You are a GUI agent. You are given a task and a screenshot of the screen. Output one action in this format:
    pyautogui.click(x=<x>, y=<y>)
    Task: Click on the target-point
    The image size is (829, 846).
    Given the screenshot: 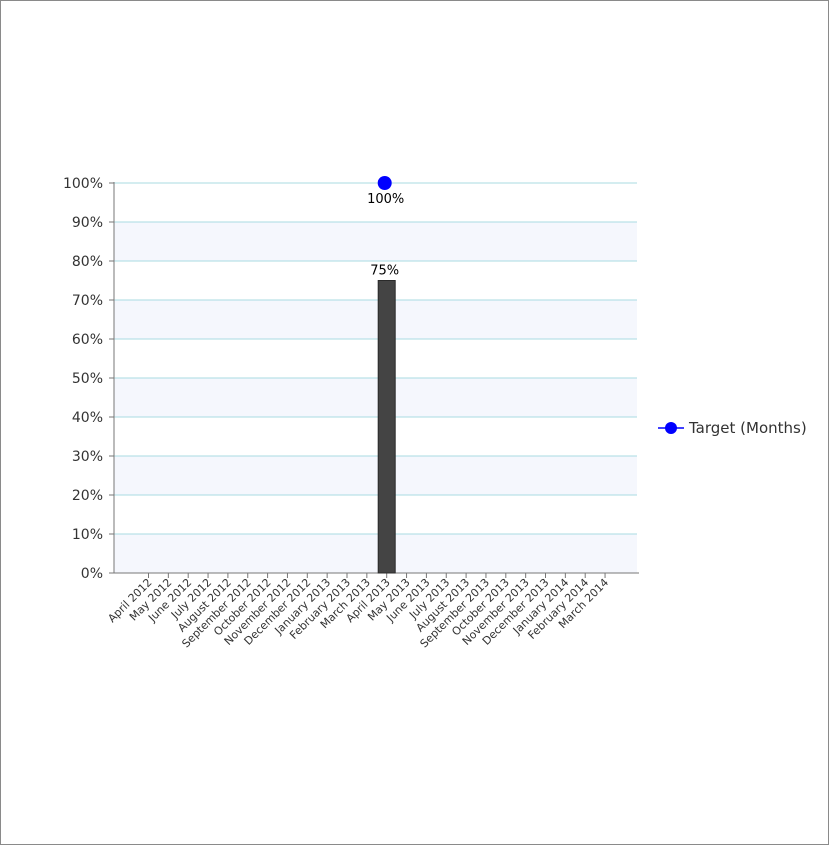 What is the action you would take?
    pyautogui.click(x=384, y=183)
    